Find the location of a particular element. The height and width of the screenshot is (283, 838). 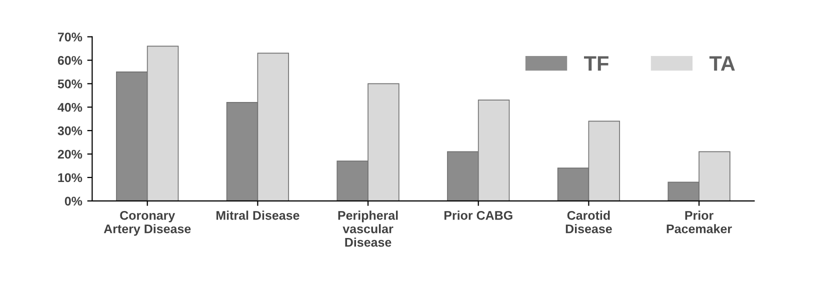

y-tick-label: 0% is located at coordinates (73, 201).